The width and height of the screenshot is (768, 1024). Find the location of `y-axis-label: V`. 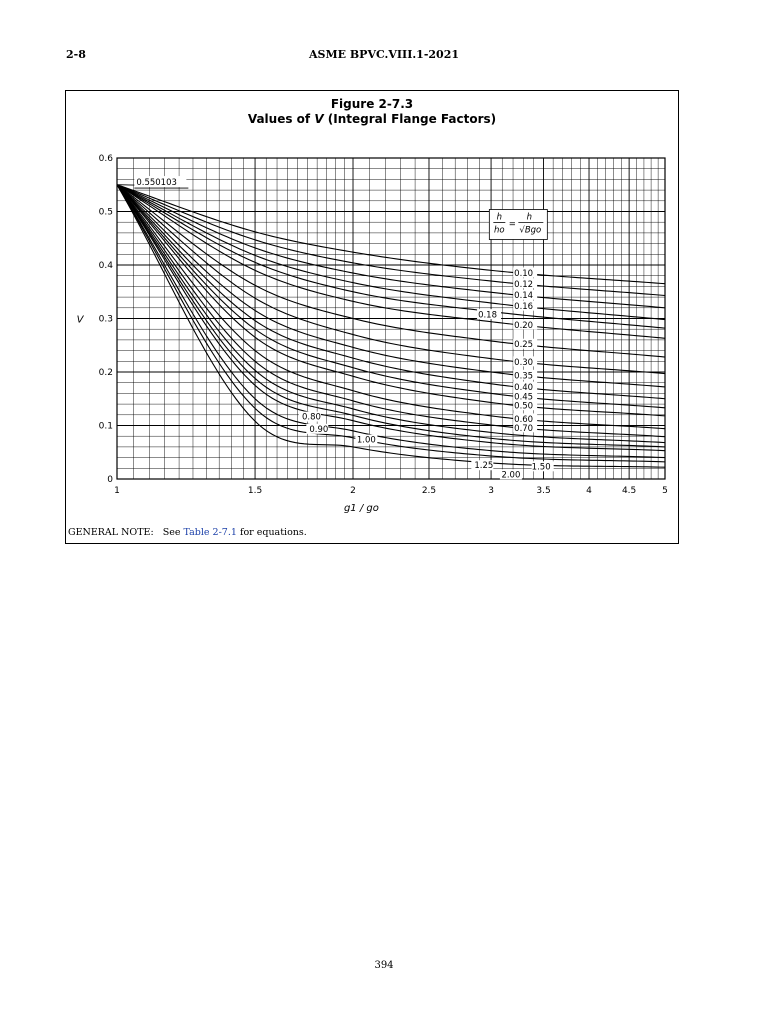

y-axis-label: V is located at coordinates (81, 320).